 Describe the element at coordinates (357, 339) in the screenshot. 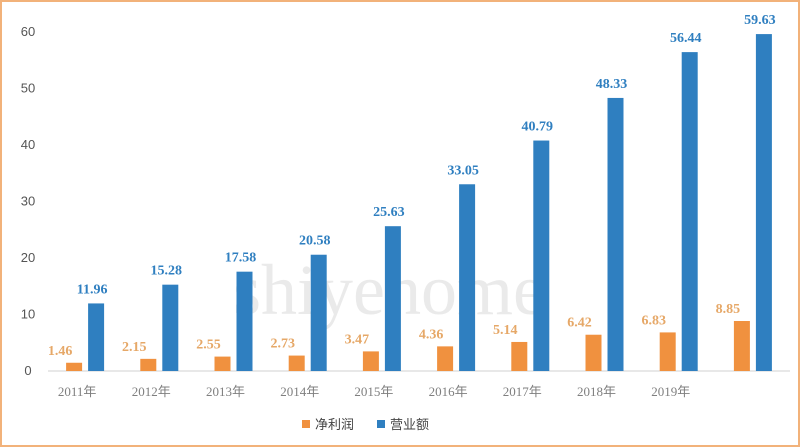

I see `data-label-净利润-4: 3.47` at that location.